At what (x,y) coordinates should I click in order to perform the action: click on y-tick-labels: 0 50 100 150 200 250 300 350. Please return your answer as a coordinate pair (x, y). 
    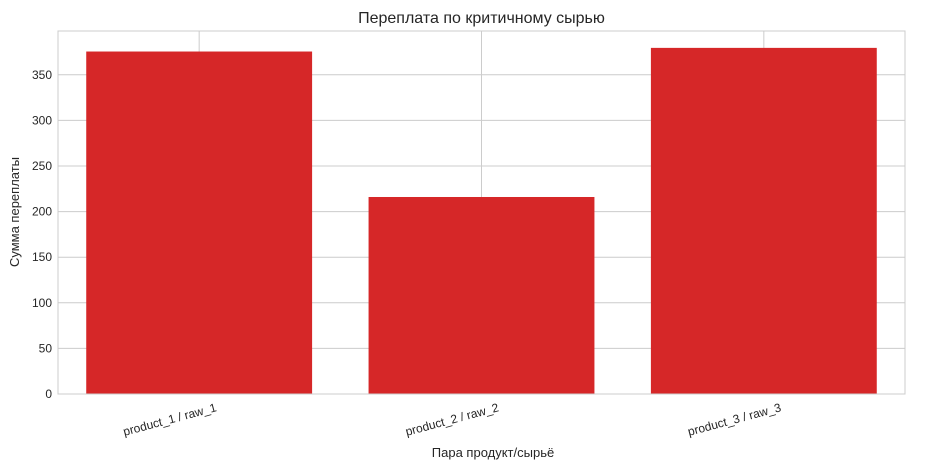
    Looking at the image, I should click on (42, 234).